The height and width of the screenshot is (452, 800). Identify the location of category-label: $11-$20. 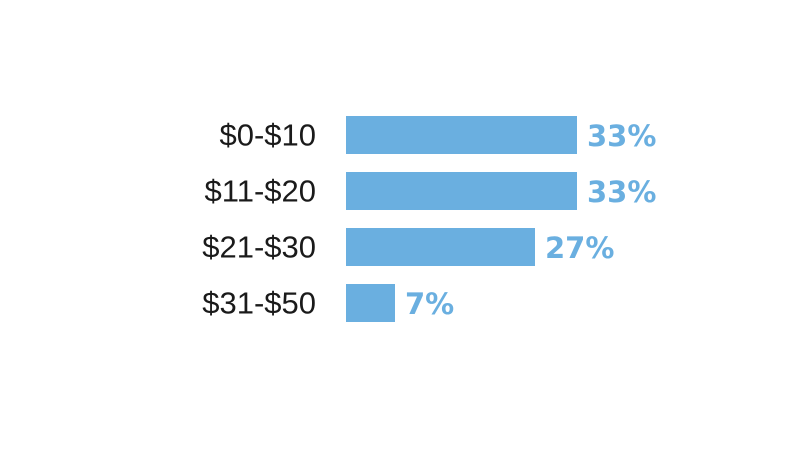
(260, 191).